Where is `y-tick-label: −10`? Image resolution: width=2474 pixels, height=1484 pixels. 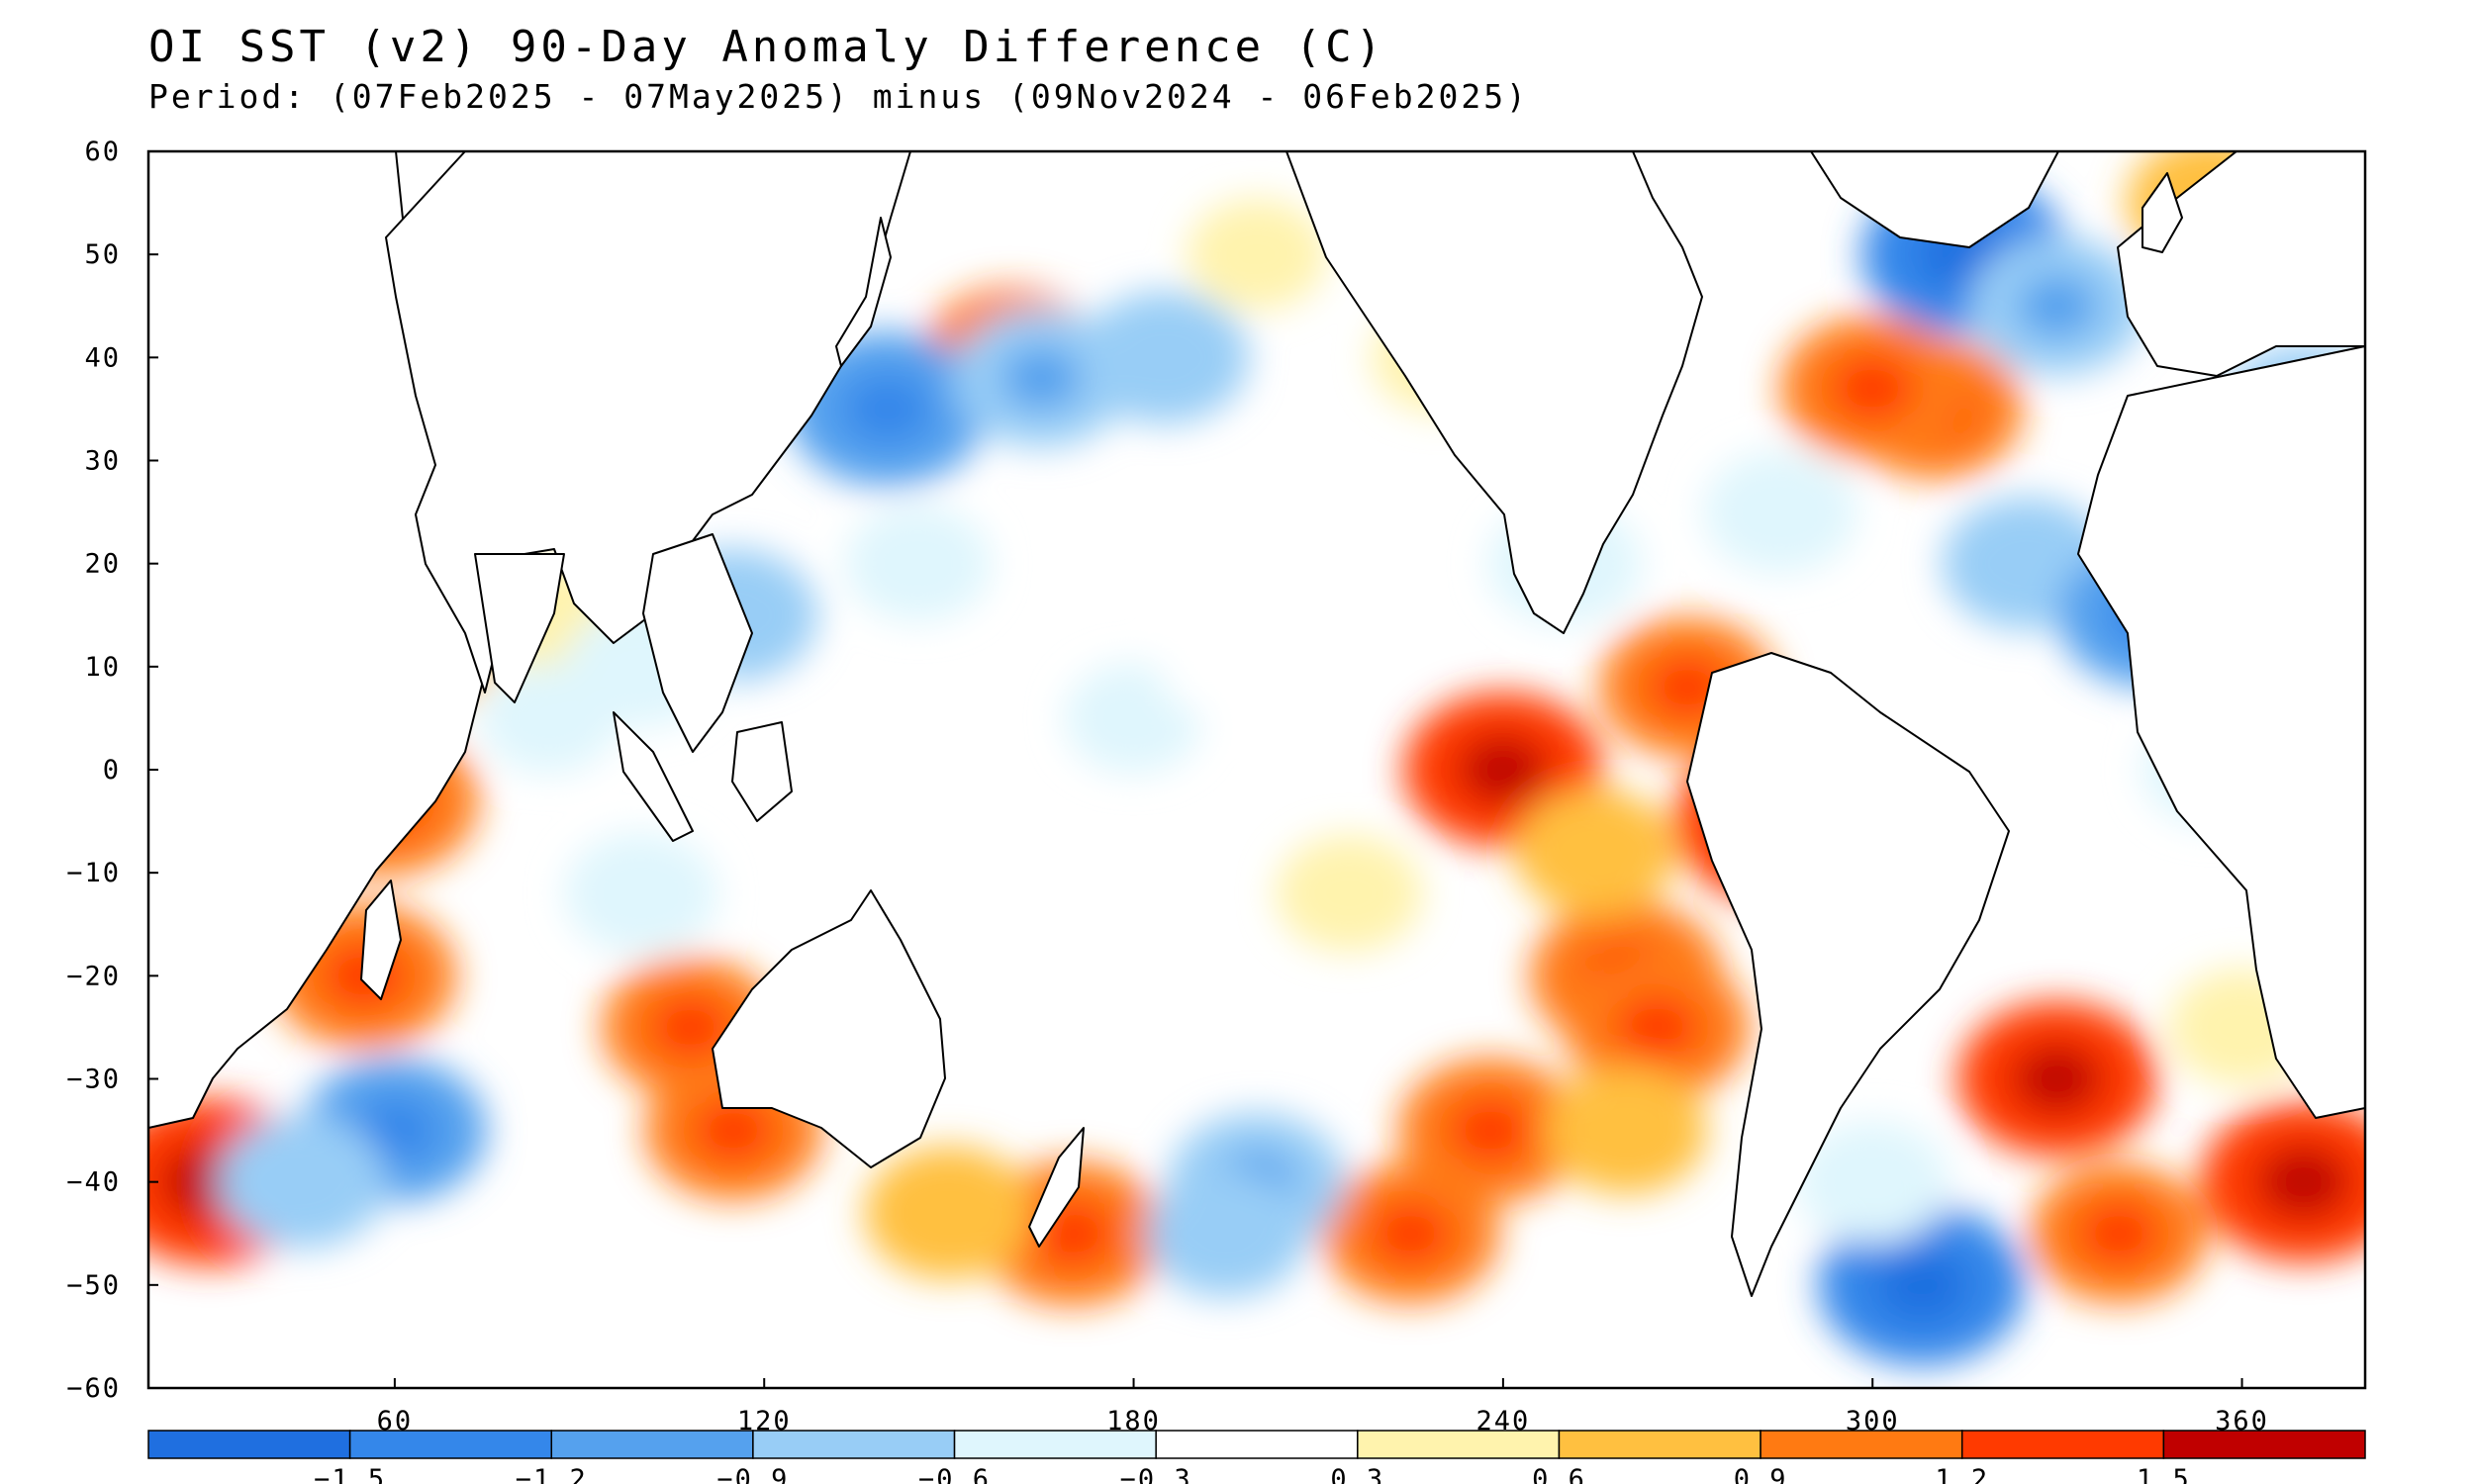
y-tick-label: −10 is located at coordinates (93, 873).